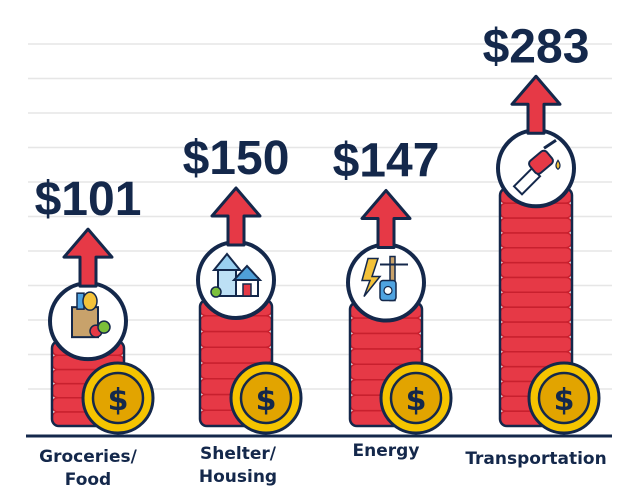 The image size is (636, 501). Describe the element at coordinates (88, 321) in the screenshot. I see `grocery-bag-icon` at that location.